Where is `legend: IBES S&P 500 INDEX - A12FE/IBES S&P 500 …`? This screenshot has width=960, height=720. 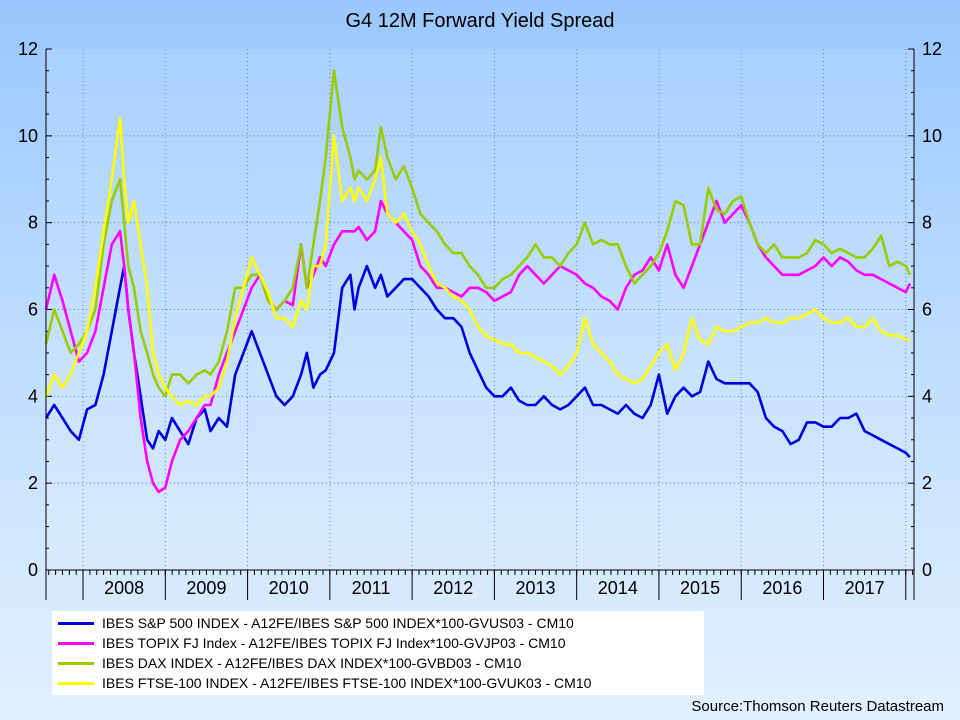 legend: IBES S&P 500 INDEX - A12FE/IBES S&P 500 … is located at coordinates (378, 653).